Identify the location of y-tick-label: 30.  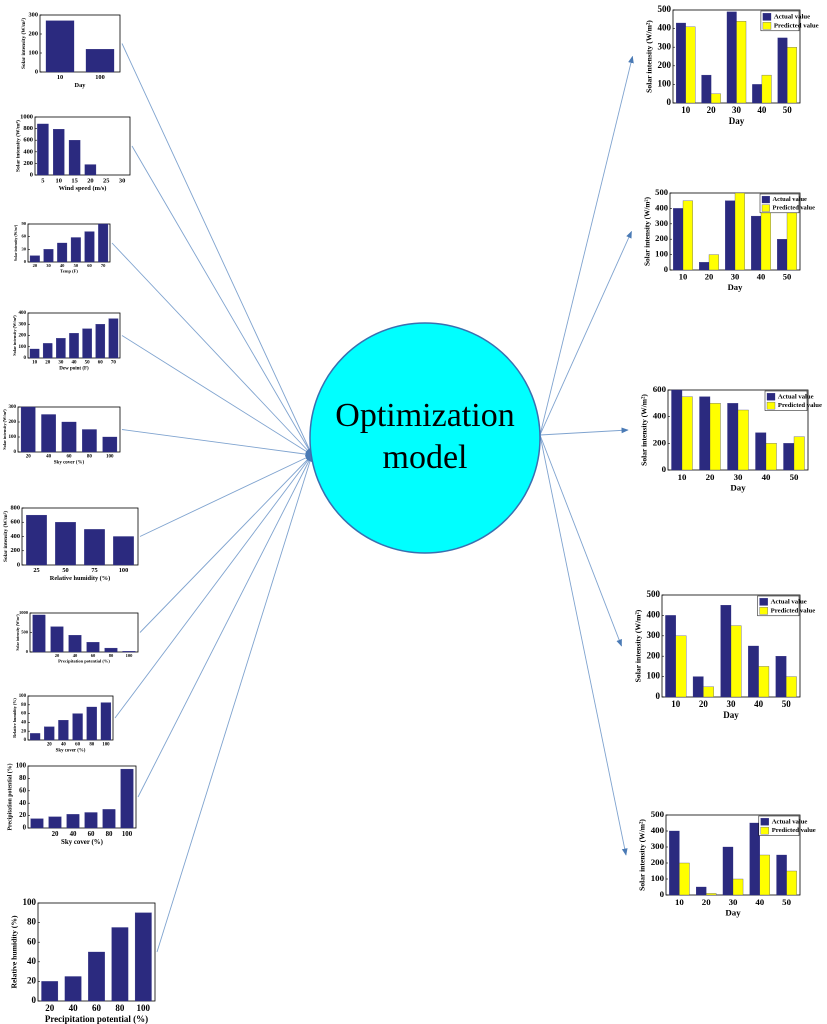
(24, 248).